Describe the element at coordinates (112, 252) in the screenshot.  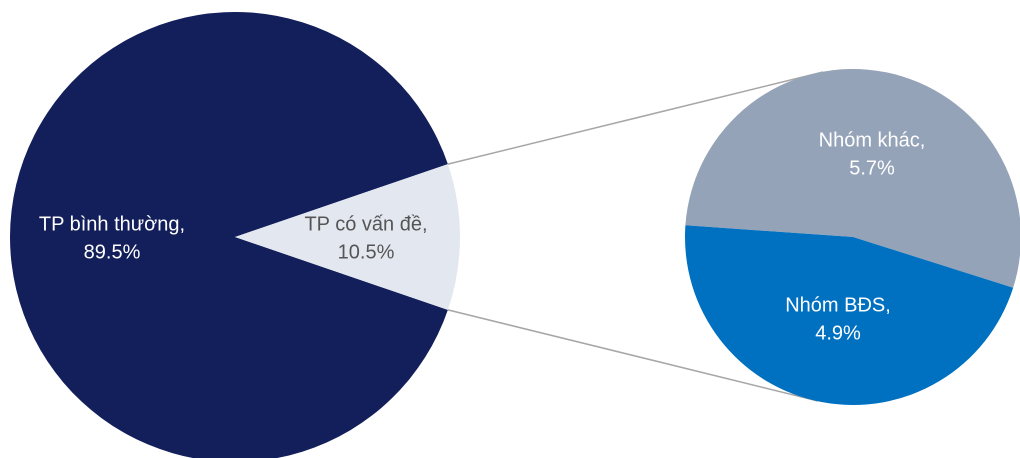
I see `slice-value-label: 89.5%` at that location.